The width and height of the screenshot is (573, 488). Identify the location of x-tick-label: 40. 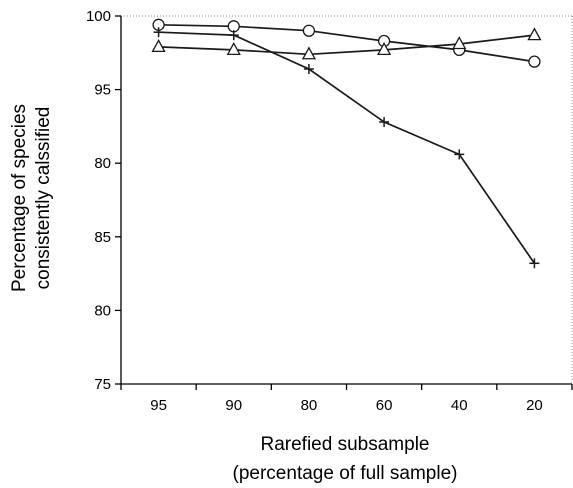
(459, 405).